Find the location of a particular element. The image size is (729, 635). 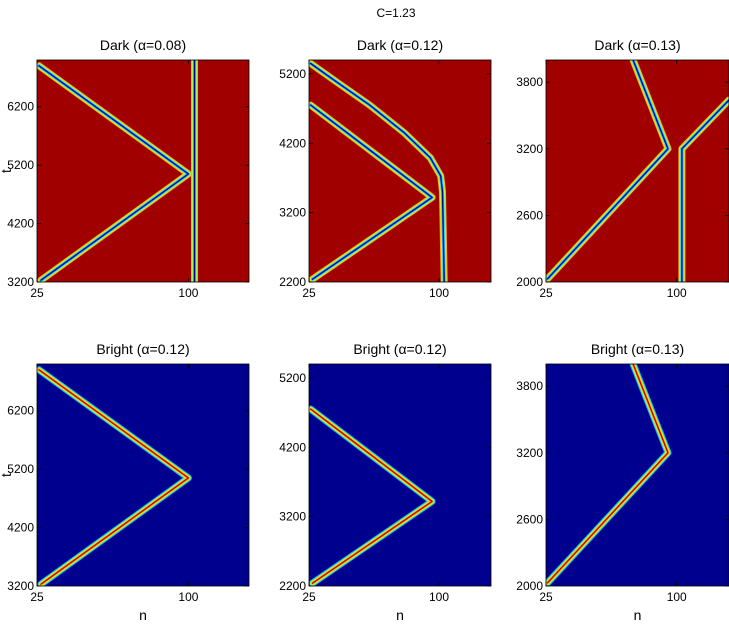

figure-title: C=1.23 is located at coordinates (395, 13).